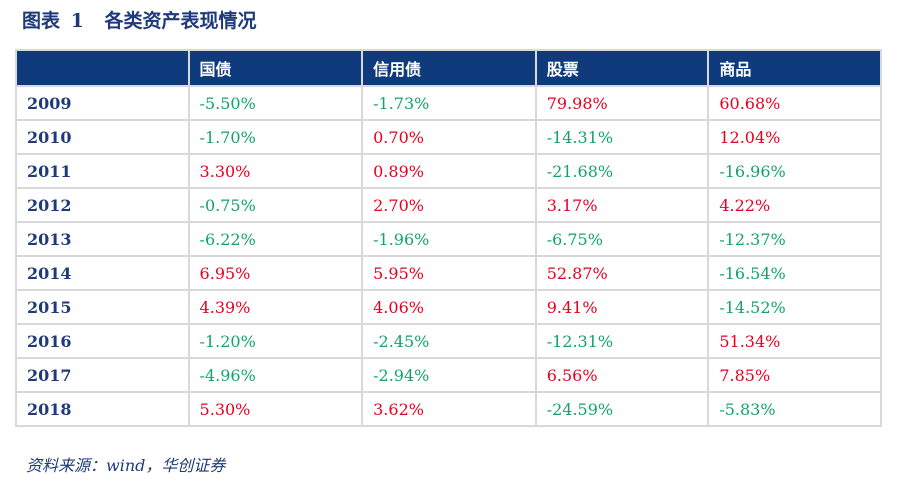 The height and width of the screenshot is (481, 912). I want to click on credit-cell: 0.70%, so click(449, 137).